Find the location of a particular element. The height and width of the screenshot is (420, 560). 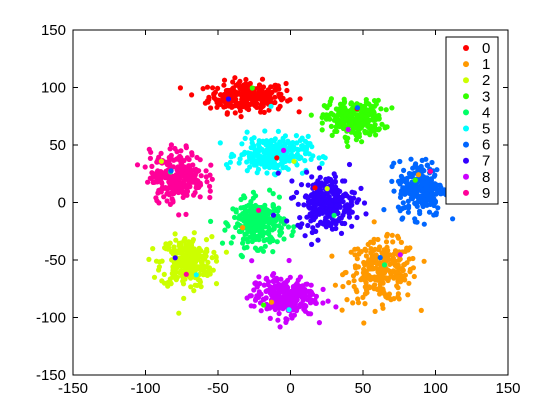

x-tick-label: 150 is located at coordinates (507, 388).